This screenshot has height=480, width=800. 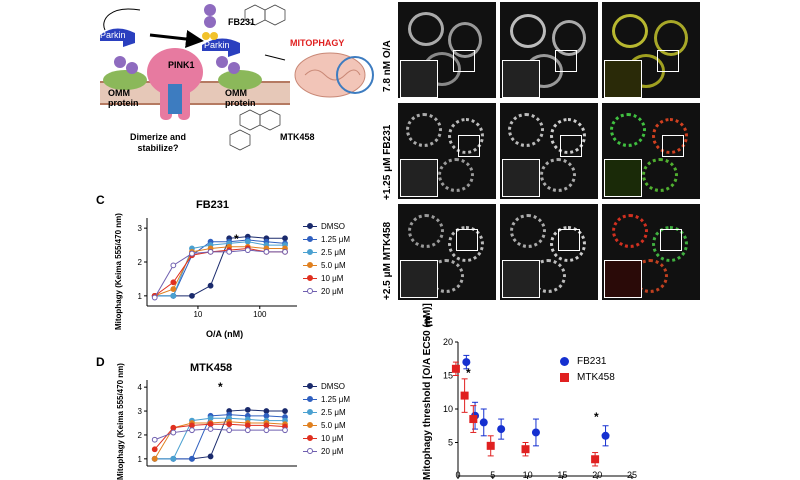 I want to click on legend-label: 1.25 μM, so click(x=336, y=399).